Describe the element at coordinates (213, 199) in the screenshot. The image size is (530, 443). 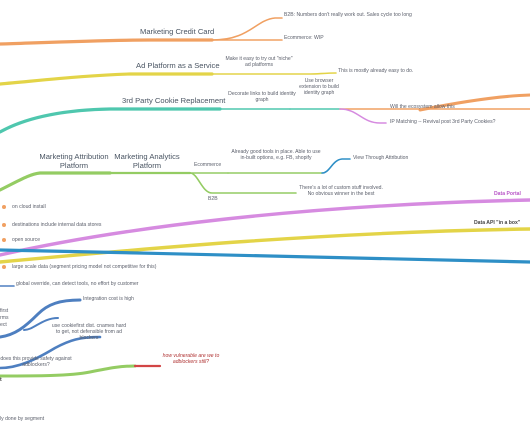
I see `node-b2b: B2B` at that location.